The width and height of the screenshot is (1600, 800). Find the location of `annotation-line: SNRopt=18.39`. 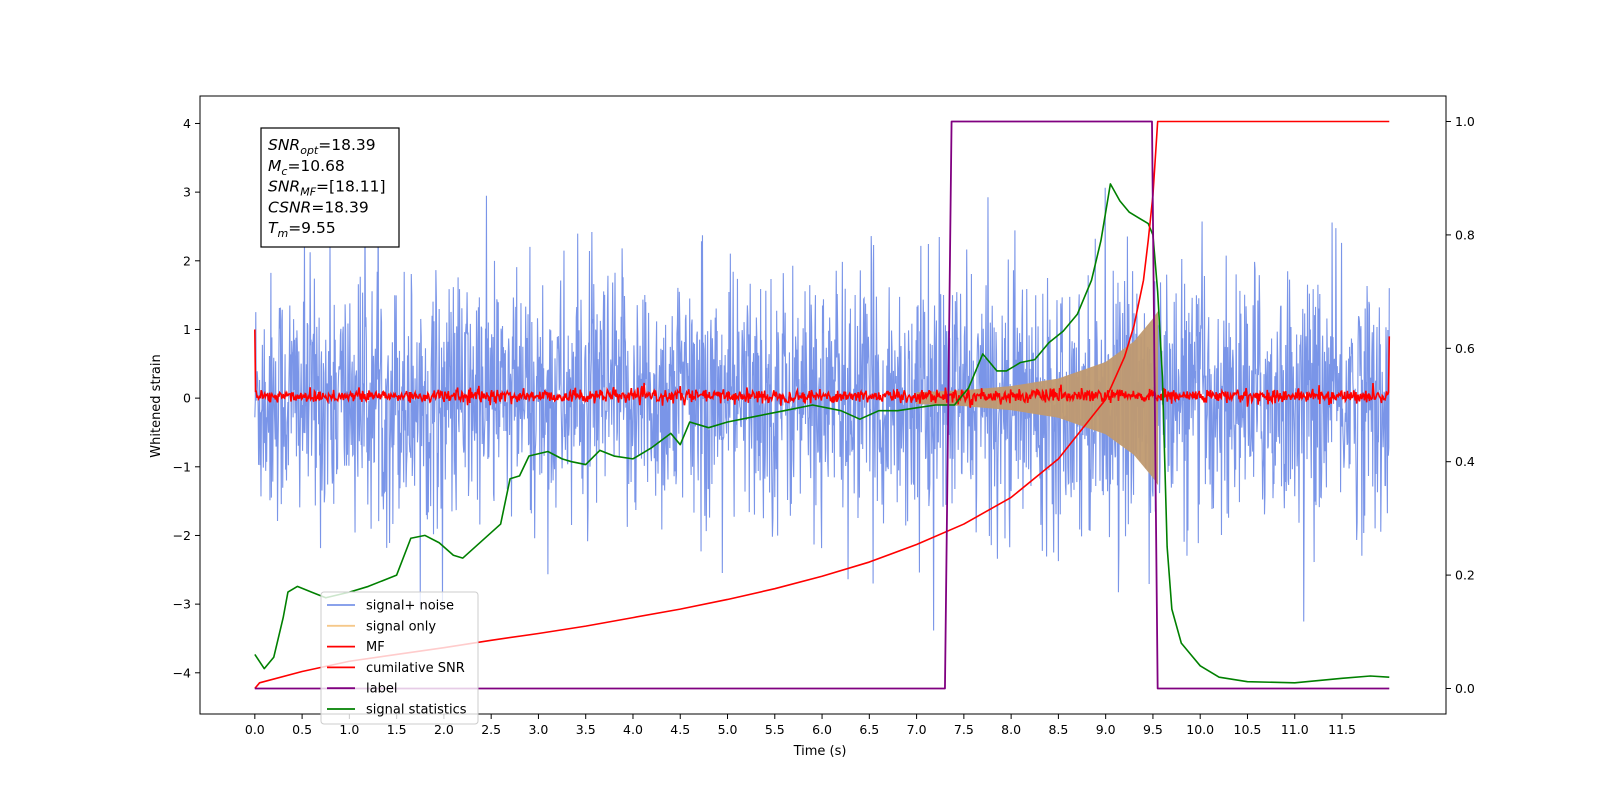

annotation-line: SNRopt=18.39 is located at coordinates (322, 146).